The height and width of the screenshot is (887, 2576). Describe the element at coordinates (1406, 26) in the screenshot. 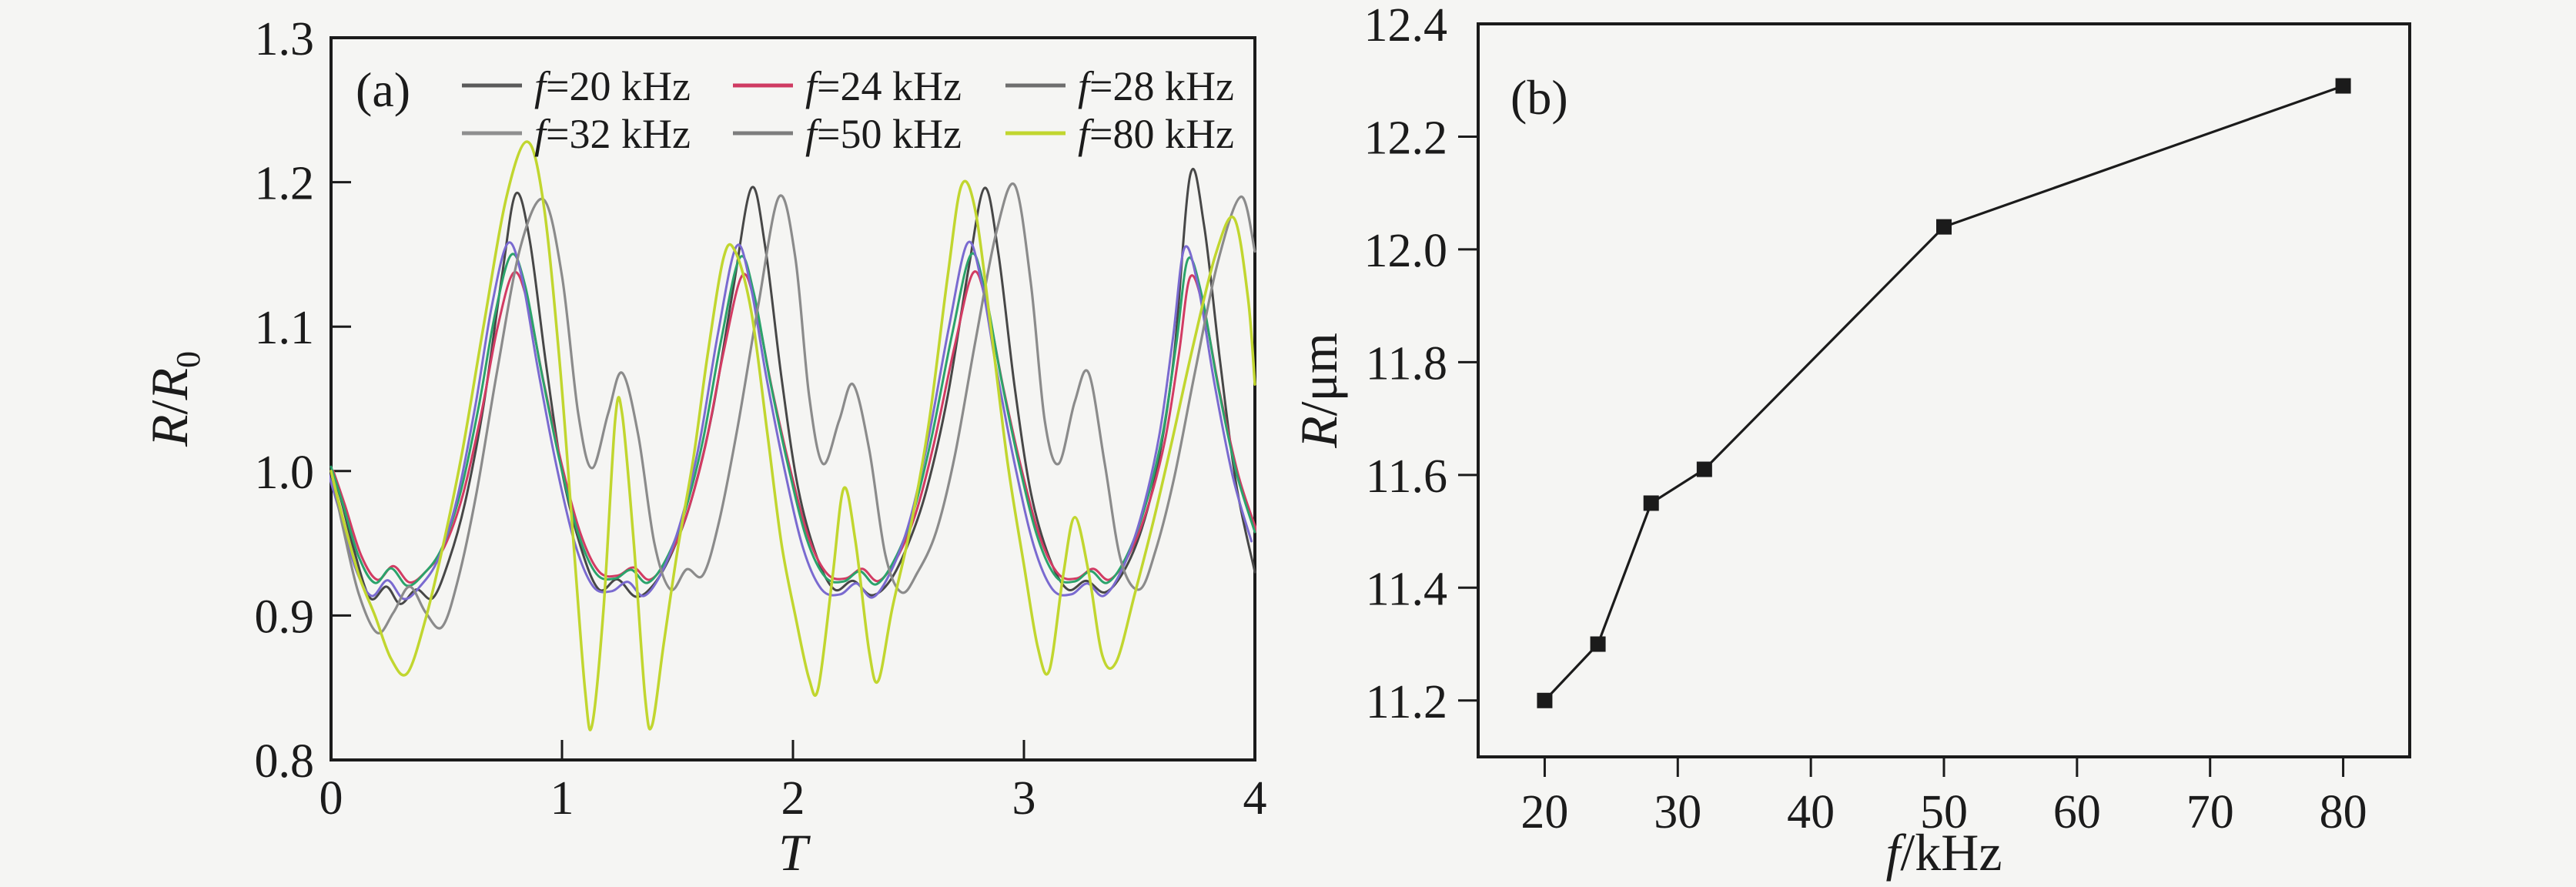

I see `panel-b-y-tick-label: 12.4` at that location.